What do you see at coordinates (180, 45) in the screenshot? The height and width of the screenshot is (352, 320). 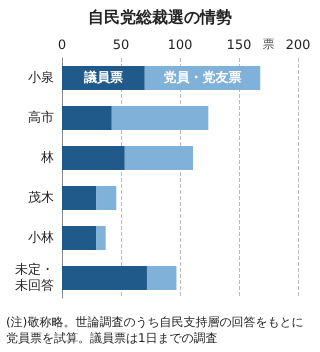 I see `x-tick-label: 100` at bounding box center [180, 45].